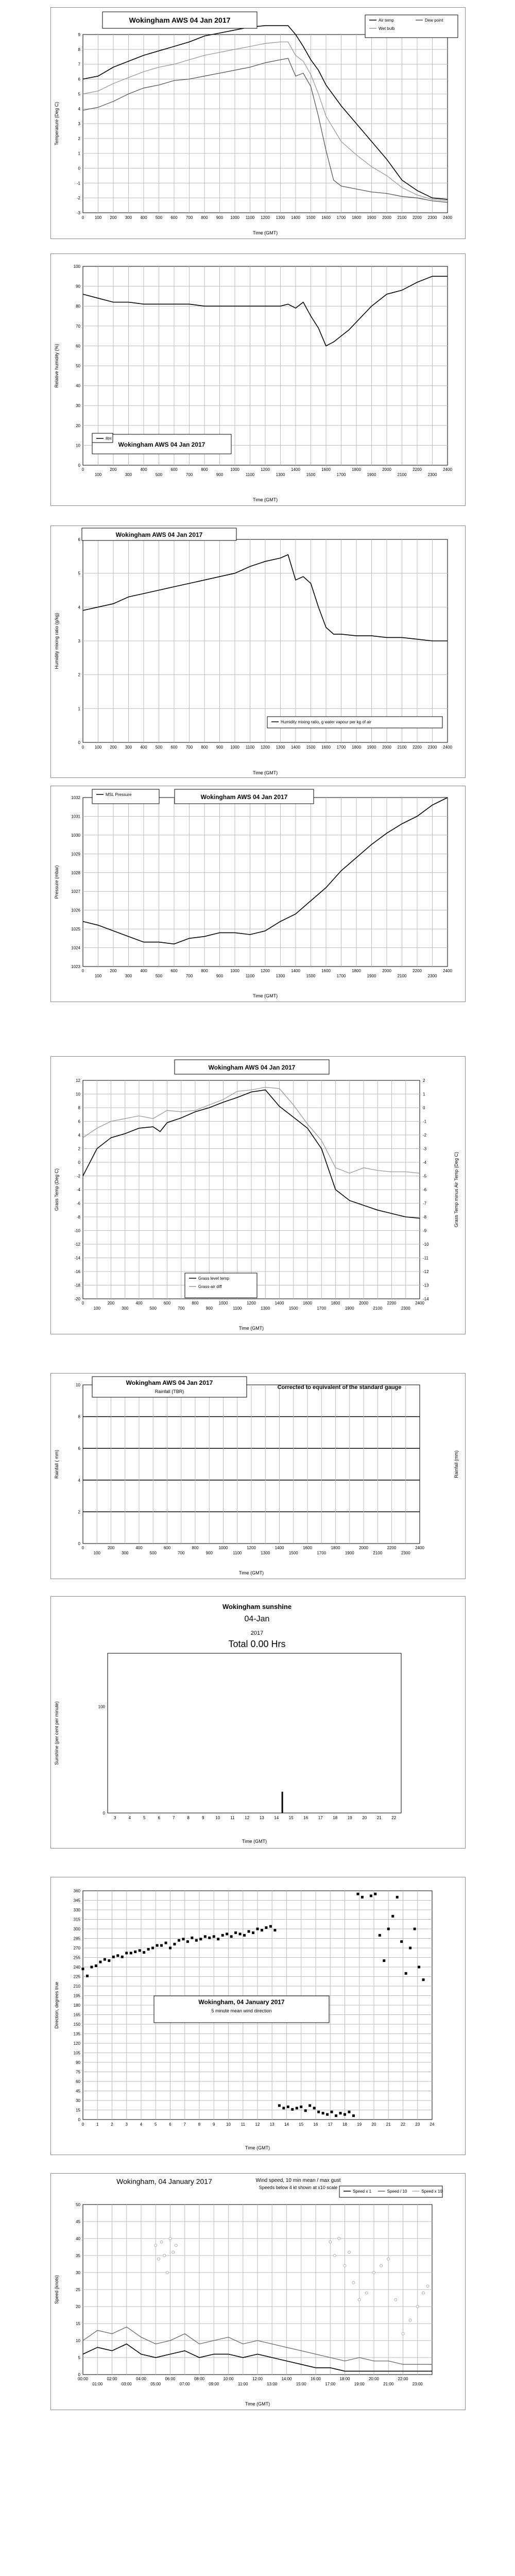 This screenshot has height=2576, width=515. What do you see at coordinates (228, 2124) in the screenshot?
I see `x-tick-label: 10` at bounding box center [228, 2124].